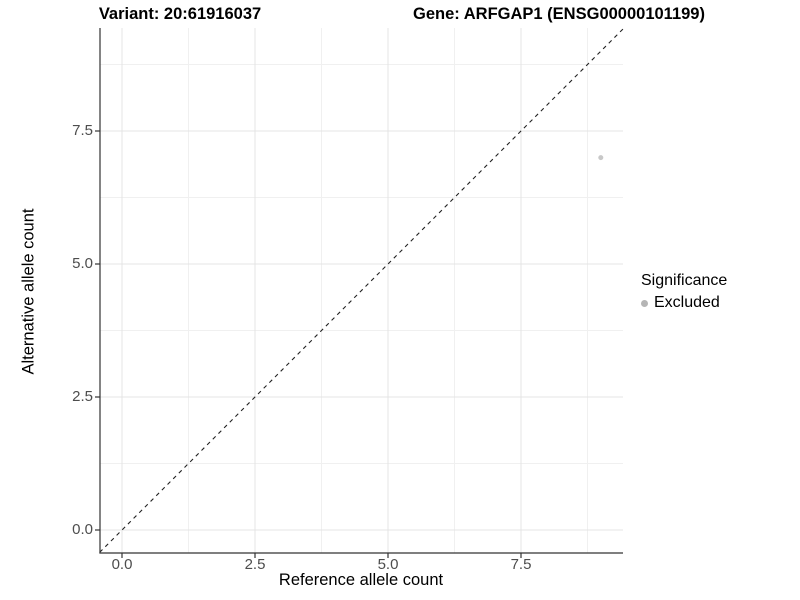  What do you see at coordinates (82, 130) in the screenshot?
I see `y-tick-label: 7.5` at bounding box center [82, 130].